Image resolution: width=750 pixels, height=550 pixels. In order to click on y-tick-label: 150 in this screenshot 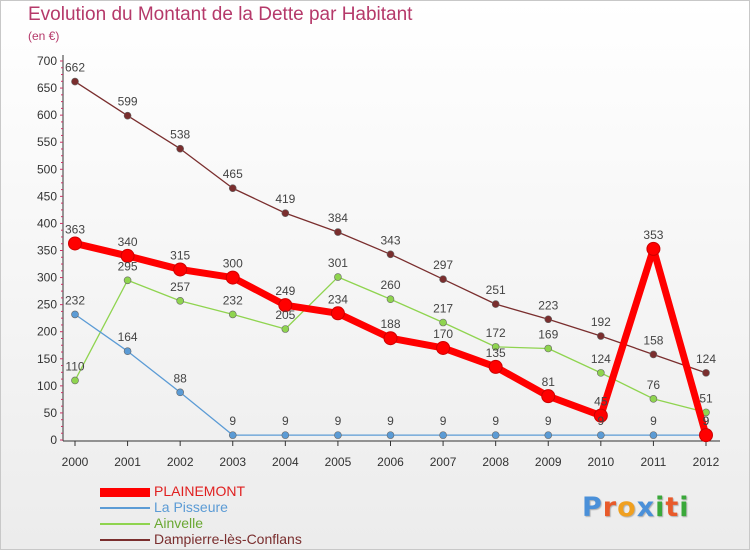, I will do `click(47, 359)`.